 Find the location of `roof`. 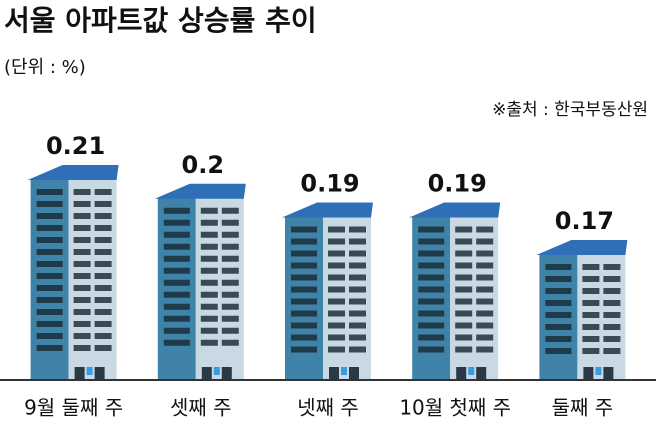

roof is located at coordinates (582, 247).